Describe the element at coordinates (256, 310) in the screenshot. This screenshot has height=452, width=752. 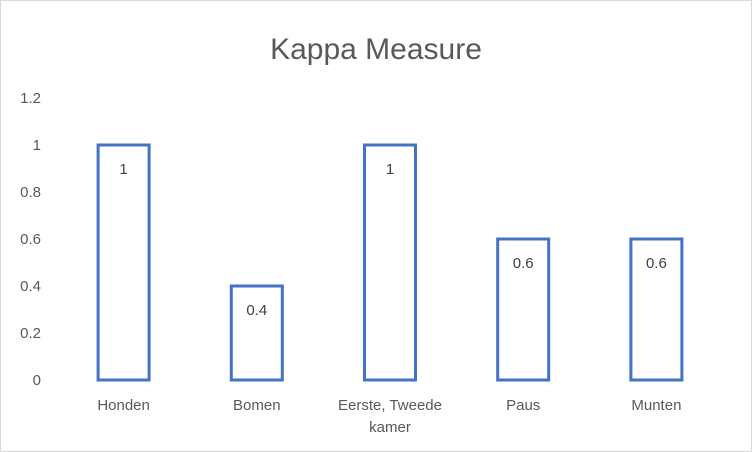
I see `bar-value-label: 0.4` at that location.